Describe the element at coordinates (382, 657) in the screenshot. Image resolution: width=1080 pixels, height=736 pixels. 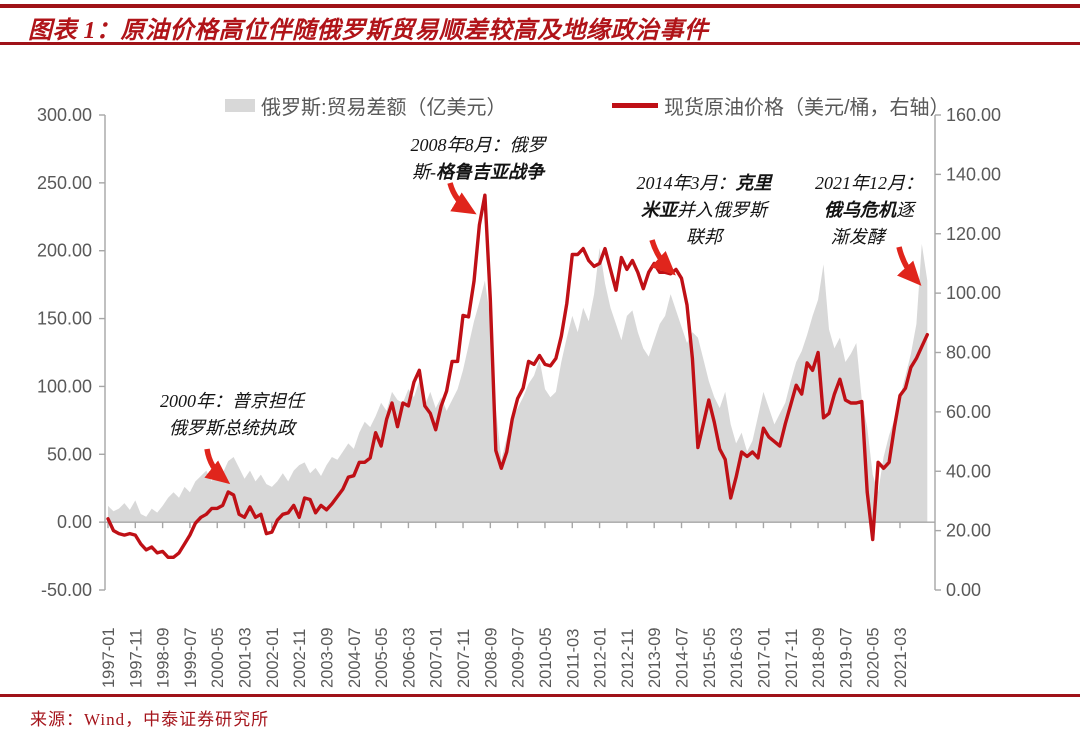
I see `x-axis-tick-label: 2005-05` at that location.